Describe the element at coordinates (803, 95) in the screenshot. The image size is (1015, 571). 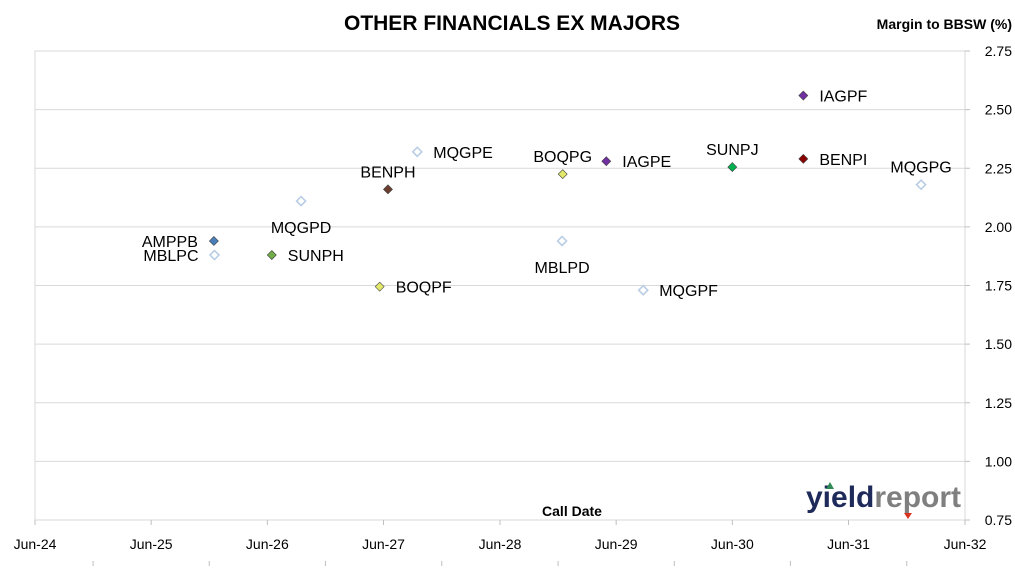
I see `point-marker-iagpf` at that location.